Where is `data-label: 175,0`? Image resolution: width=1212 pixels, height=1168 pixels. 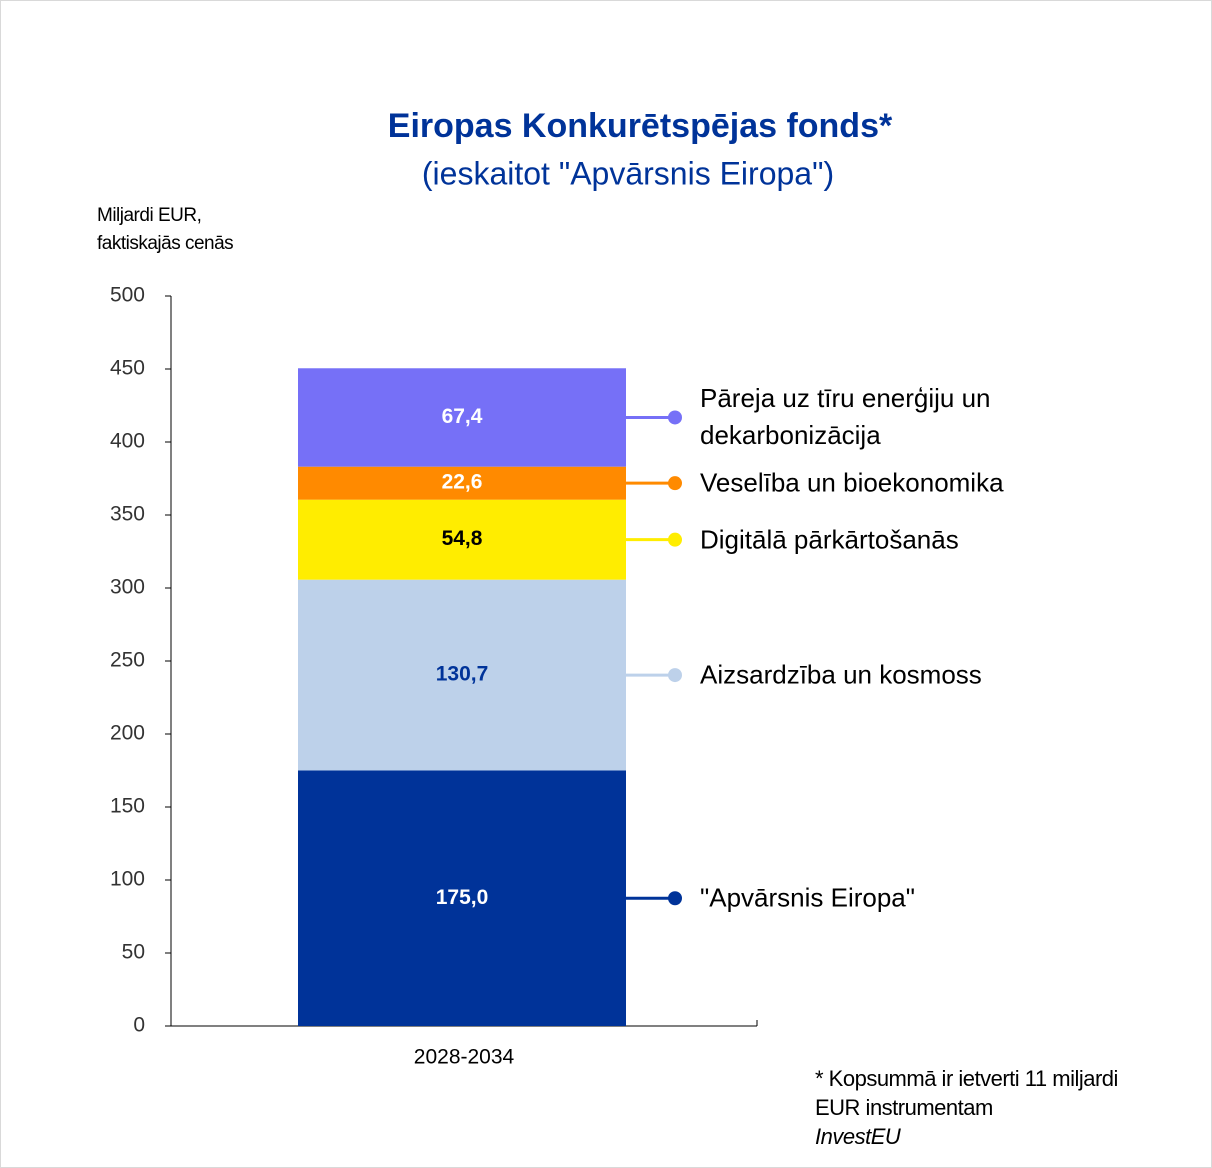
data-label: 175,0 is located at coordinates (462, 897).